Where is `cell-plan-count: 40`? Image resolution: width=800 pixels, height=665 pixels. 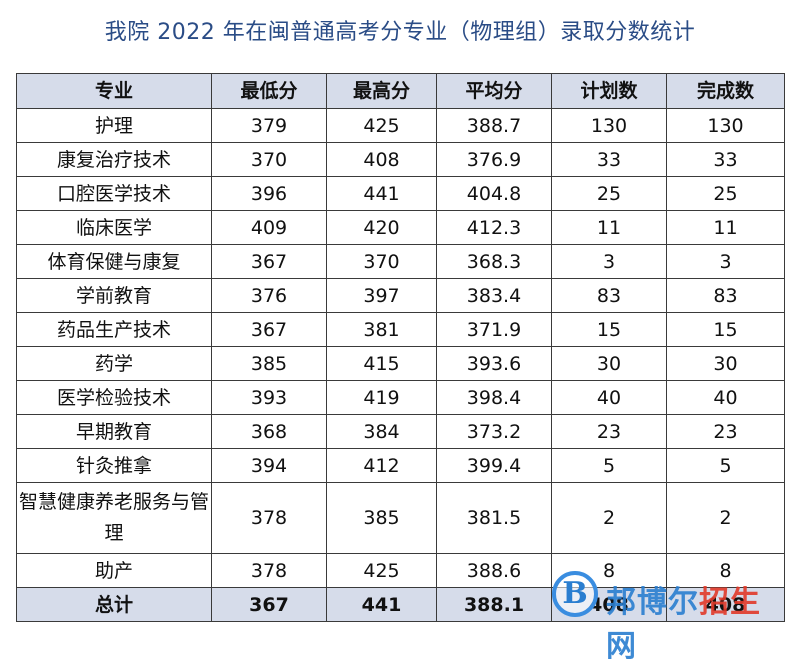
cell-plan-count: 40 is located at coordinates (609, 397).